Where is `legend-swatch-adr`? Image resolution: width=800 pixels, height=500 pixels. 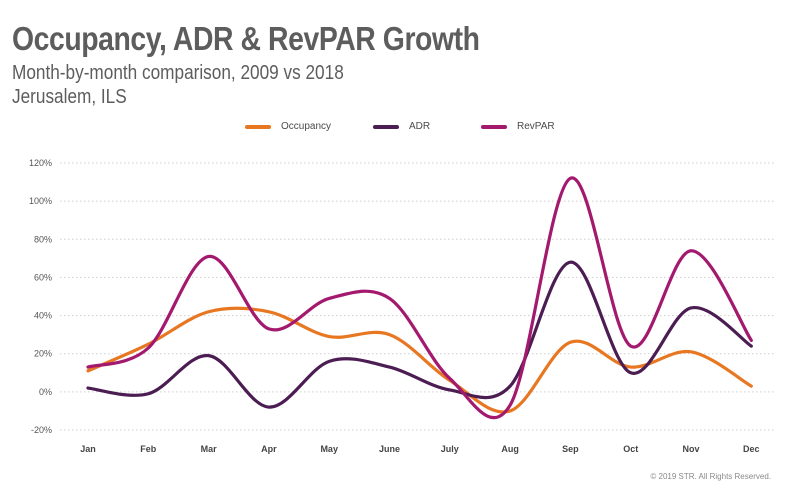 legend-swatch-adr is located at coordinates (386, 126).